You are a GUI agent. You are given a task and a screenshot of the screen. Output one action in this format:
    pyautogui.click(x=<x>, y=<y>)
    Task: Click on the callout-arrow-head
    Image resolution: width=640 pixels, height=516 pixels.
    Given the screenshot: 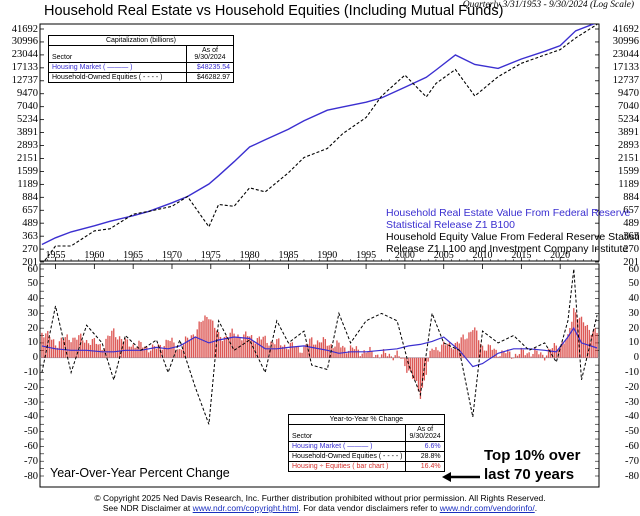 What is the action you would take?
    pyautogui.click(x=446, y=477)
    